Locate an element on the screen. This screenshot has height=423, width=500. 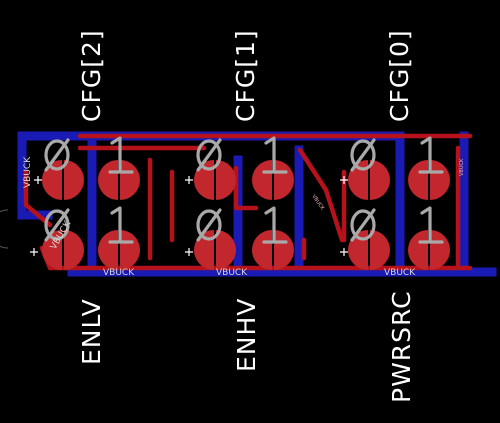
pad-number-enhv-0-slash is located at coordinates (209, 225).